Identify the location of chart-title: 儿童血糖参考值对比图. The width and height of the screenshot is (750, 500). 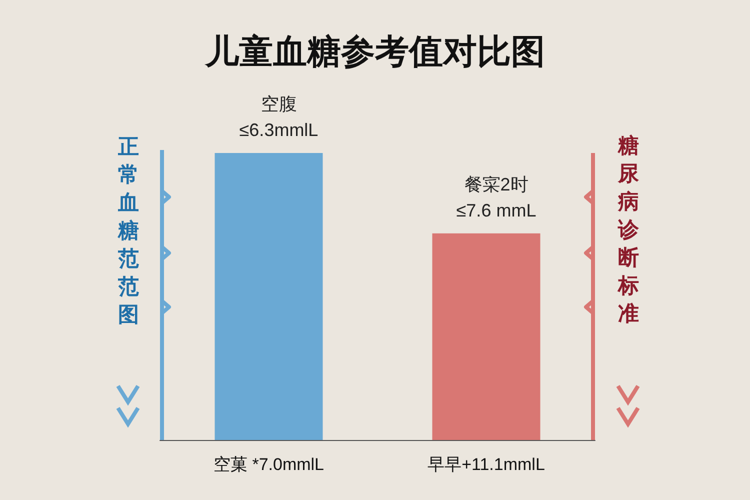
(374, 52).